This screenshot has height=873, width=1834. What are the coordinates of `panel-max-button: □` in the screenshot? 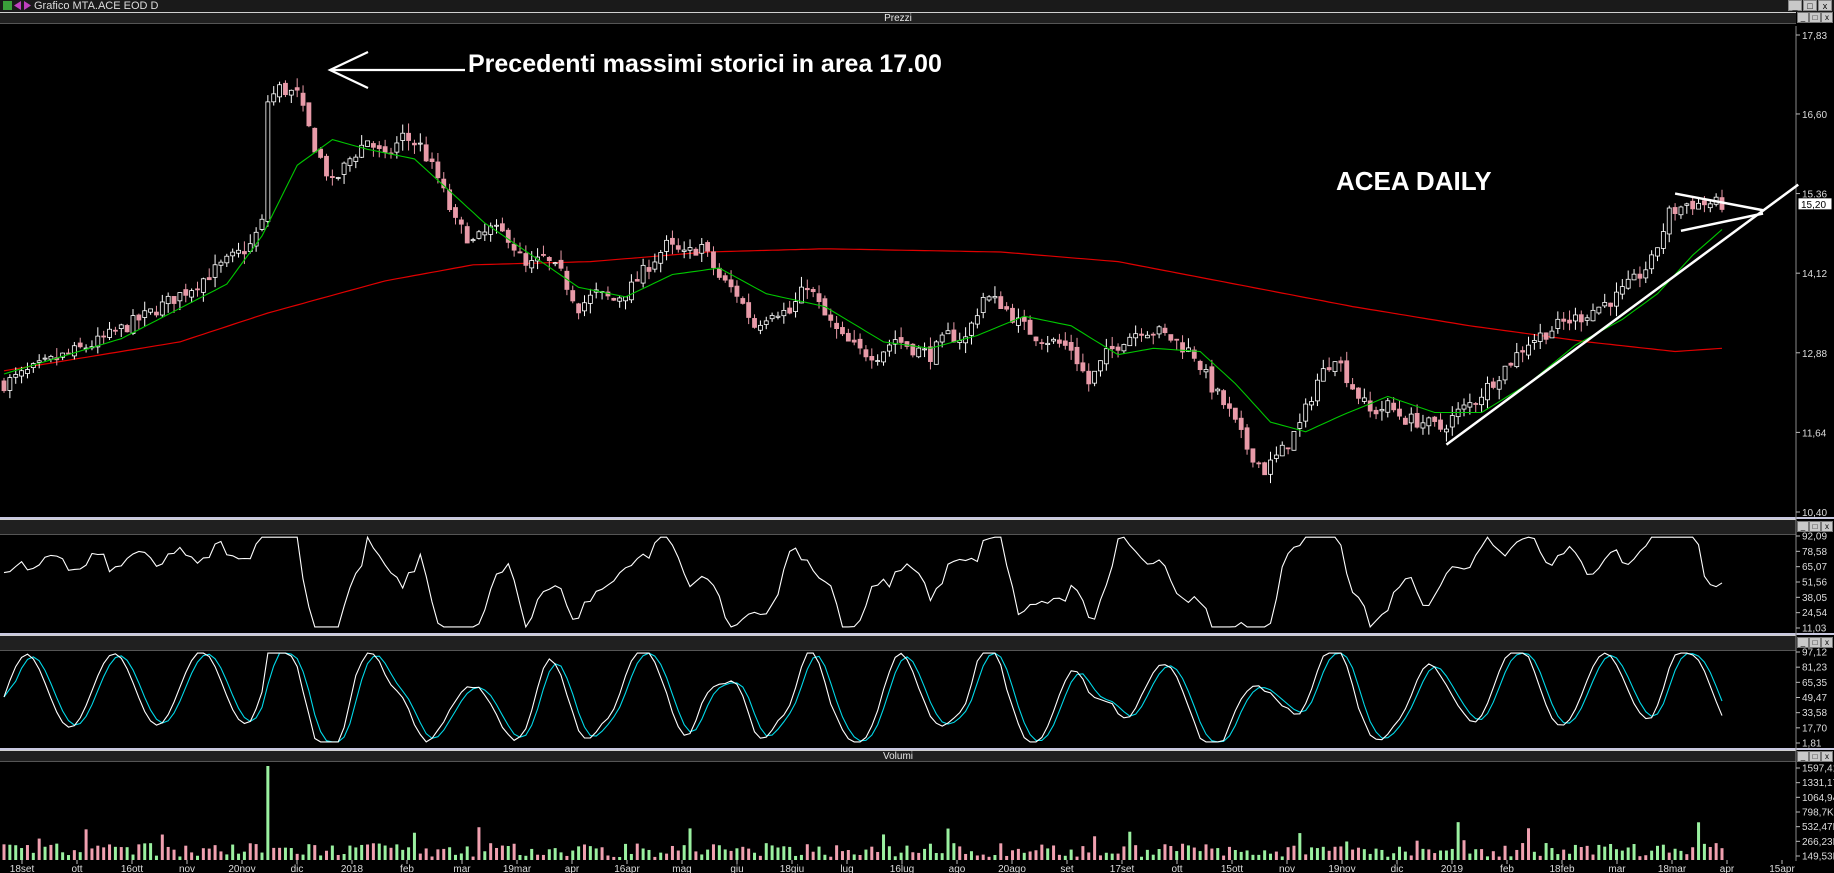 It's located at (1815, 17).